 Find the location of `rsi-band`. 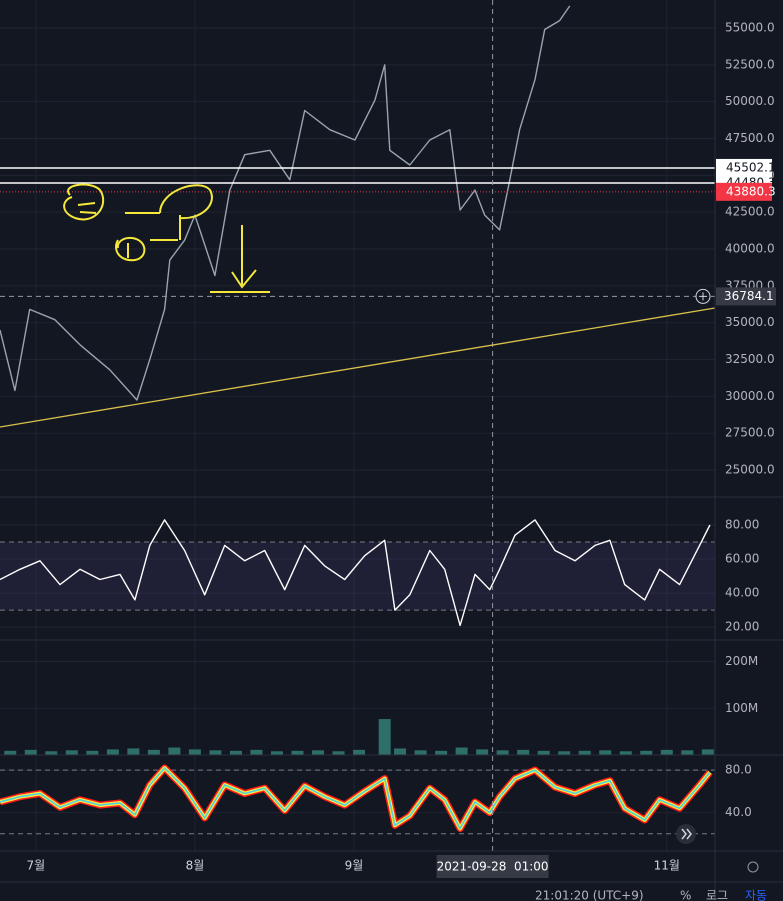

rsi-band is located at coordinates (357, 576).